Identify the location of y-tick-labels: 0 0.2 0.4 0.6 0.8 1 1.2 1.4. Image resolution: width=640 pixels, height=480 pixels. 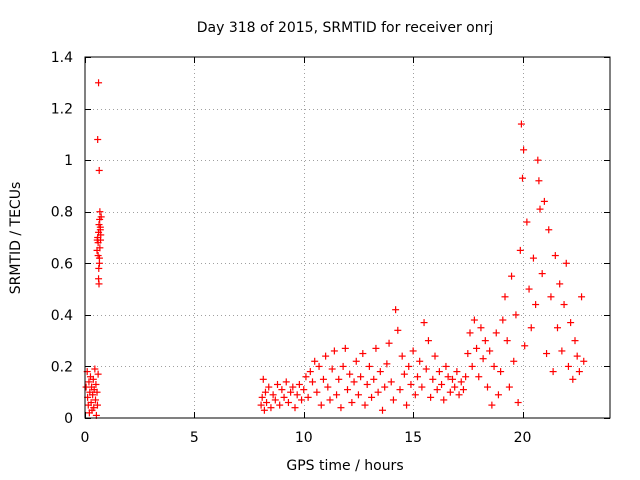
(62, 238).